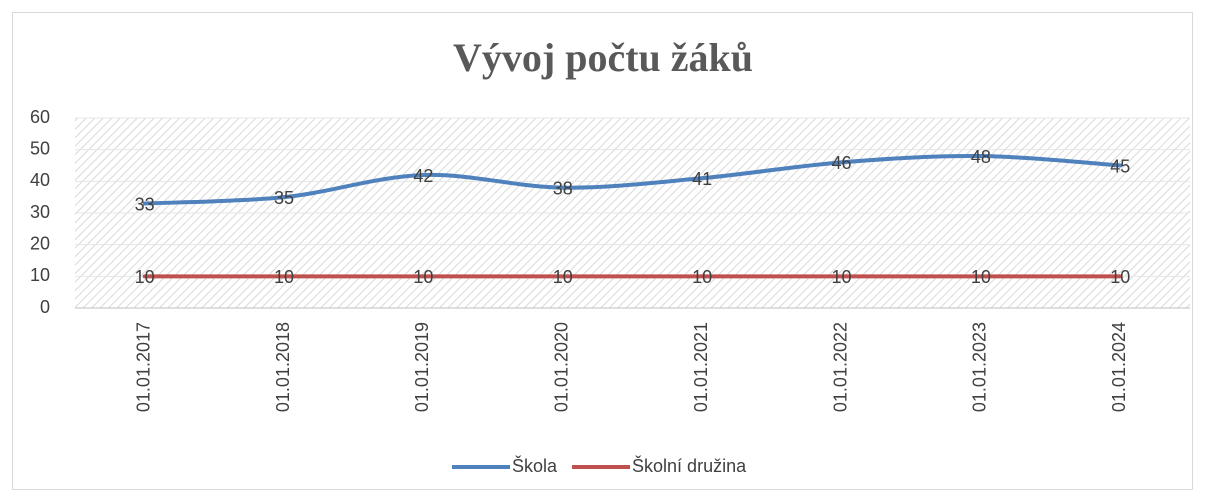 Image resolution: width=1205 pixels, height=501 pixels. I want to click on series-line, so click(632, 179).